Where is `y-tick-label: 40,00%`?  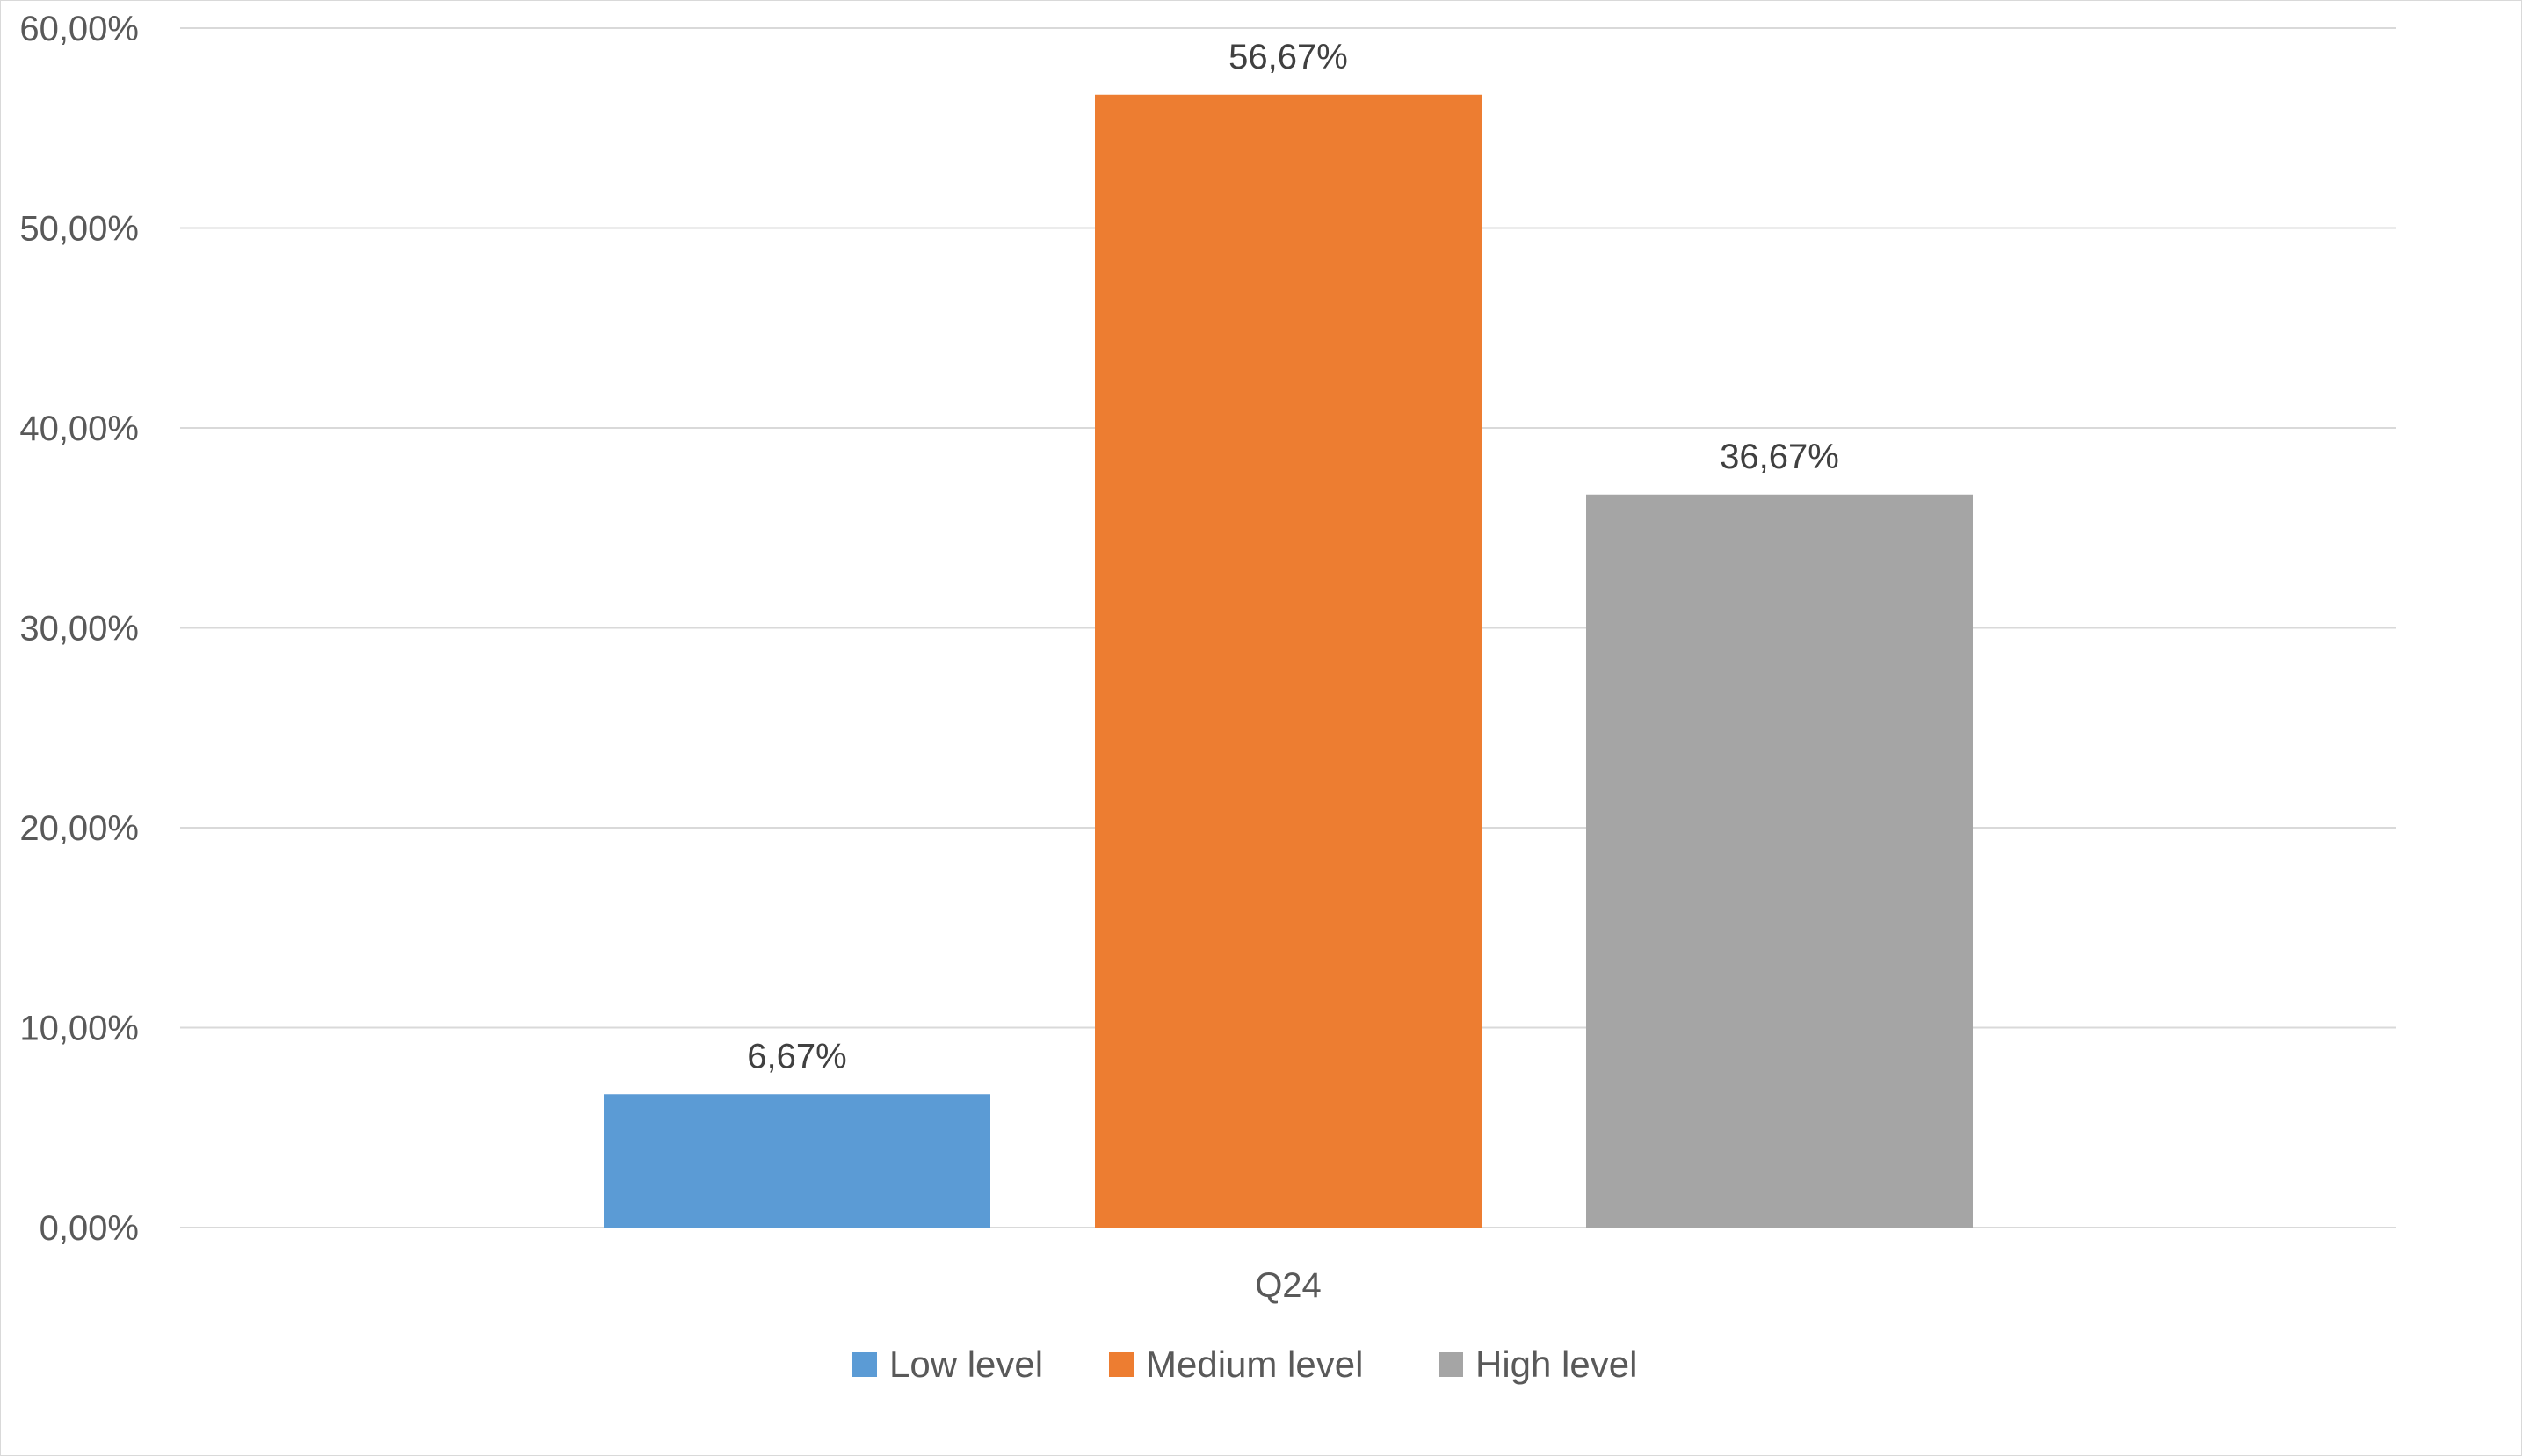
y-tick-label: 40,00% is located at coordinates (79, 428).